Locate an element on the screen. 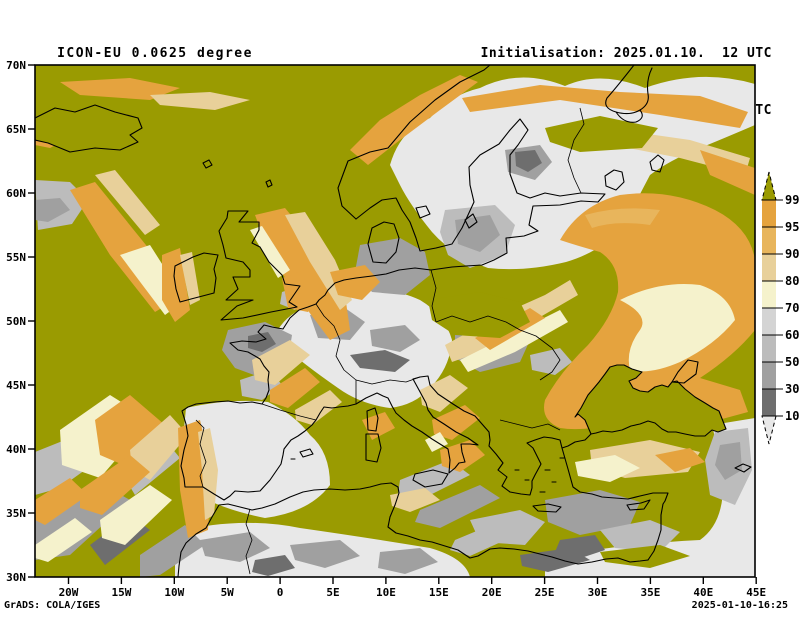  caspian-edge is located at coordinates (743, 468).